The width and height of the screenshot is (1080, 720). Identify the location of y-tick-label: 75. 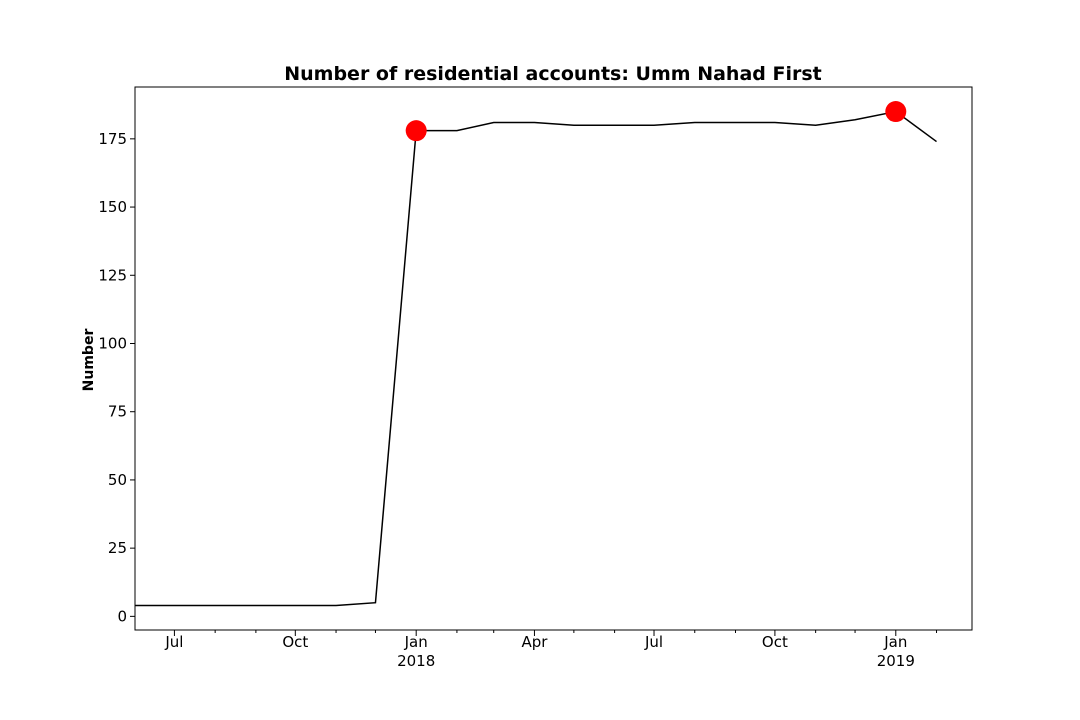
(117, 412).